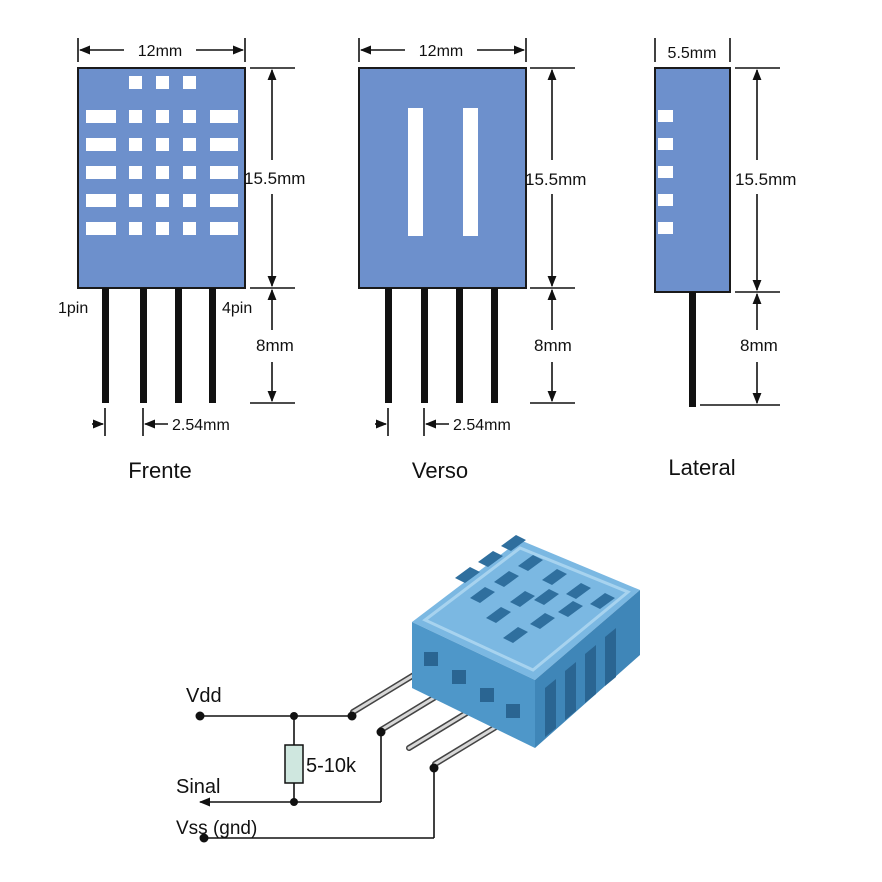 The height and width of the screenshot is (882, 882). What do you see at coordinates (482, 425) in the screenshot?
I see `back-pitch-label: 2.54mm` at bounding box center [482, 425].